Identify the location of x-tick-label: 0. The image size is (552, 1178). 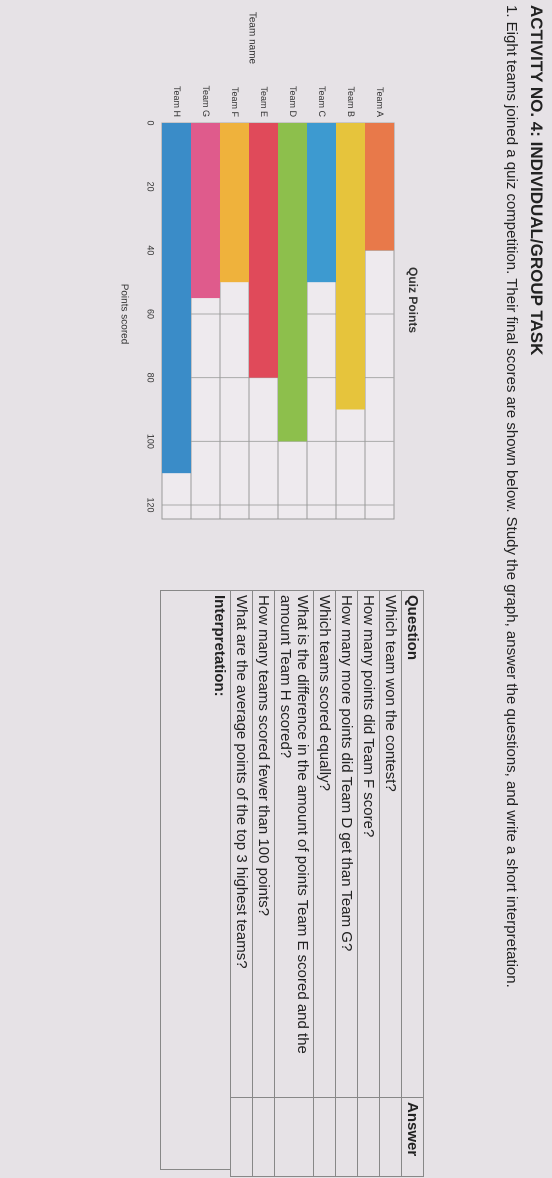
(151, 122).